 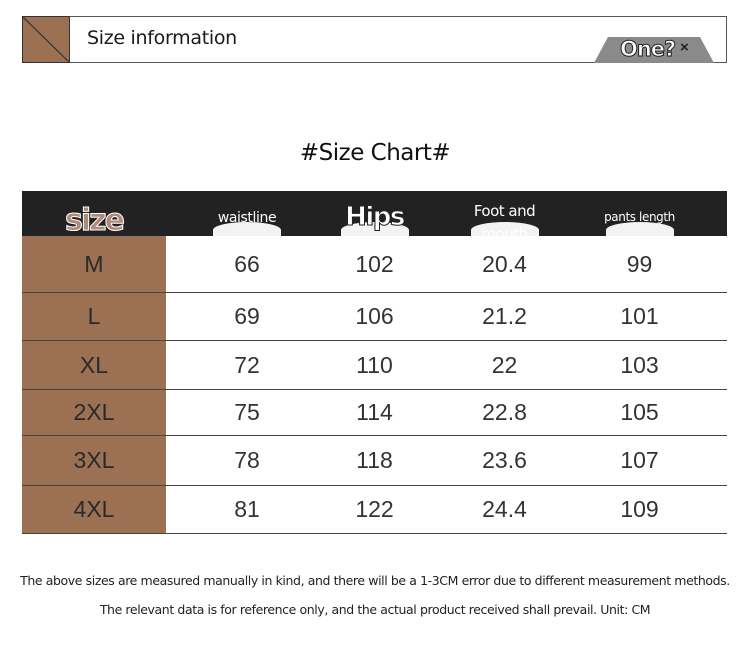 What do you see at coordinates (504, 509) in the screenshot?
I see `cell-foot-and-mouth: 24.4` at bounding box center [504, 509].